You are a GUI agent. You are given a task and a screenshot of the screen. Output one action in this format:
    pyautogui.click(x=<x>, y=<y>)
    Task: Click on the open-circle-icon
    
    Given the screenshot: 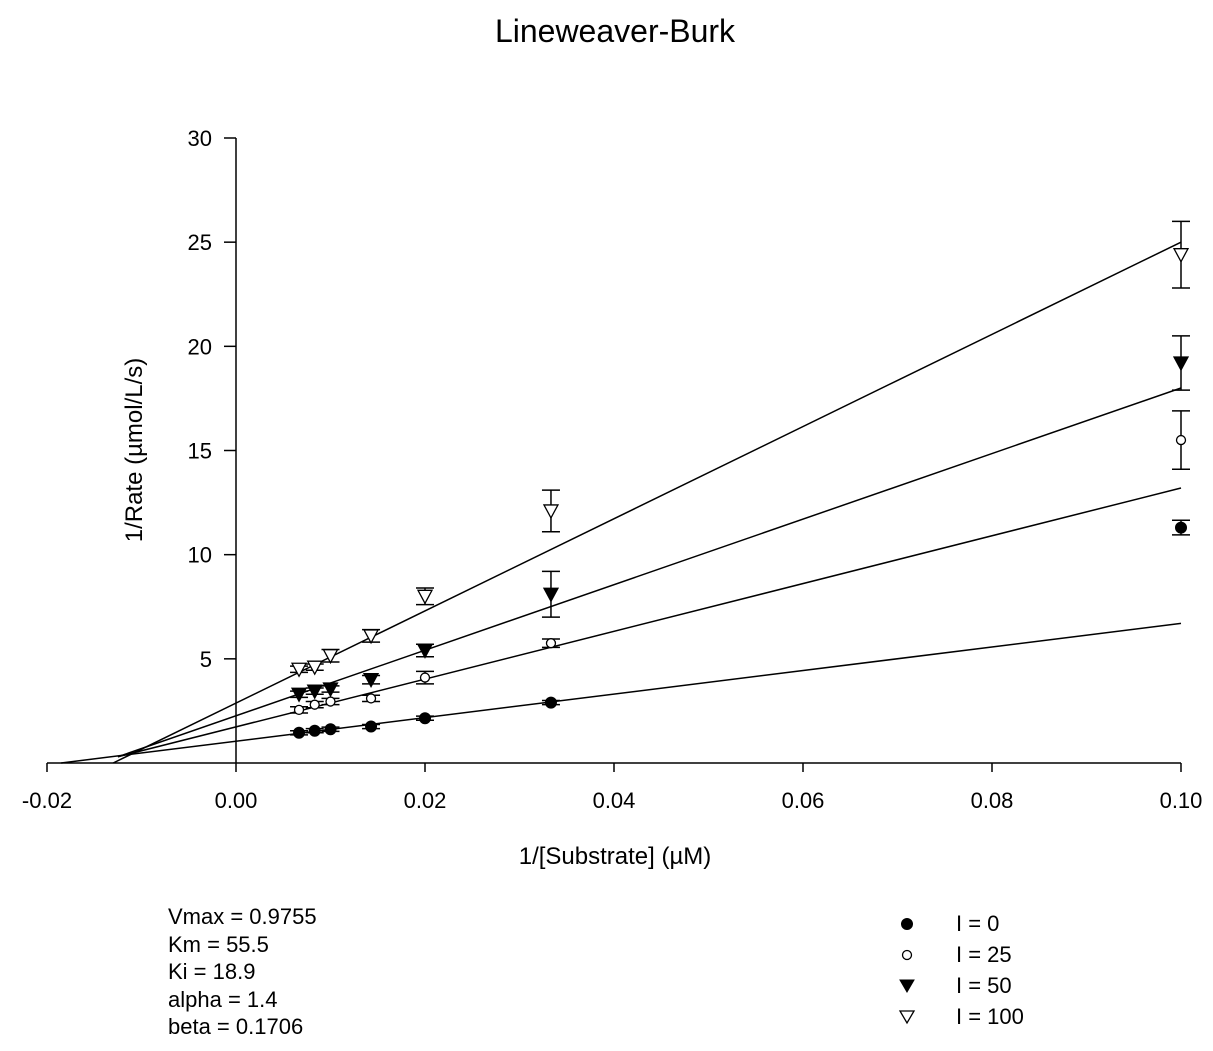 What is the action you would take?
    pyautogui.click(x=907, y=954)
    